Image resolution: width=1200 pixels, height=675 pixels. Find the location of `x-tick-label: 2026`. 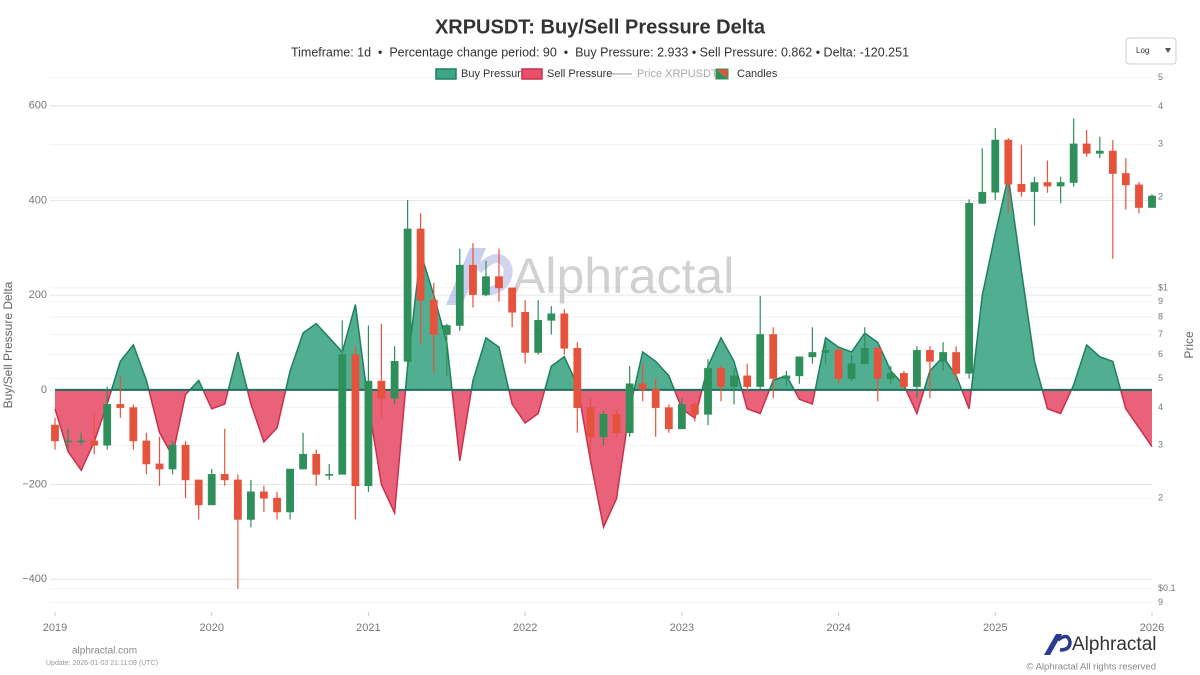

x-tick-label: 2026 is located at coordinates (1152, 628).